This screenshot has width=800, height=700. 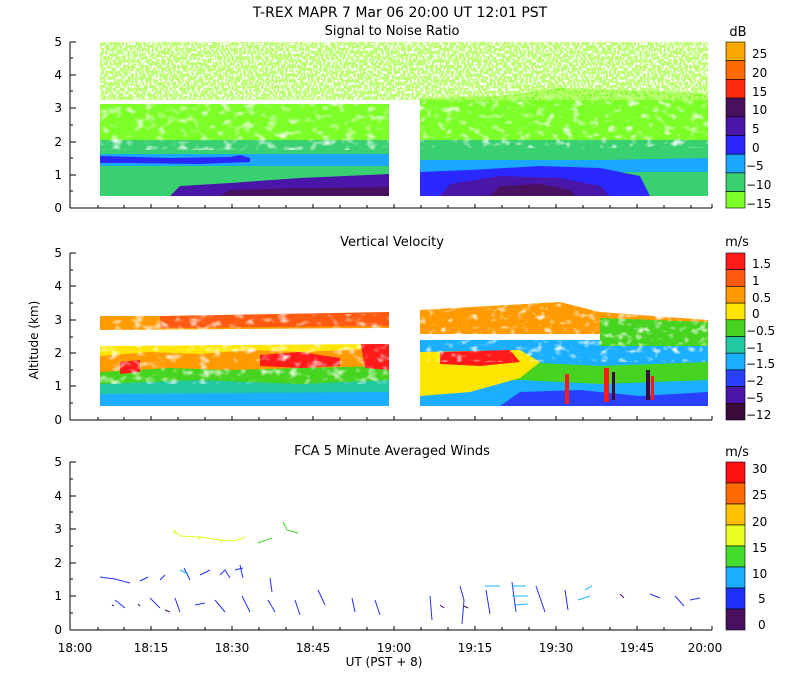 I want to click on winds-colorbar-label: 20, so click(x=759, y=522).